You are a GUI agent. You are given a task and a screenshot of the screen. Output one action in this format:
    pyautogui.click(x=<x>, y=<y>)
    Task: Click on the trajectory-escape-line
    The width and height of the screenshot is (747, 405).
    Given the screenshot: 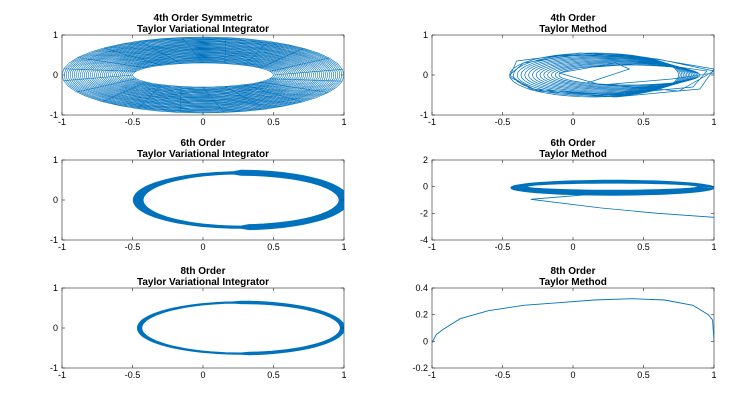 What is the action you would take?
    pyautogui.click(x=622, y=203)
    